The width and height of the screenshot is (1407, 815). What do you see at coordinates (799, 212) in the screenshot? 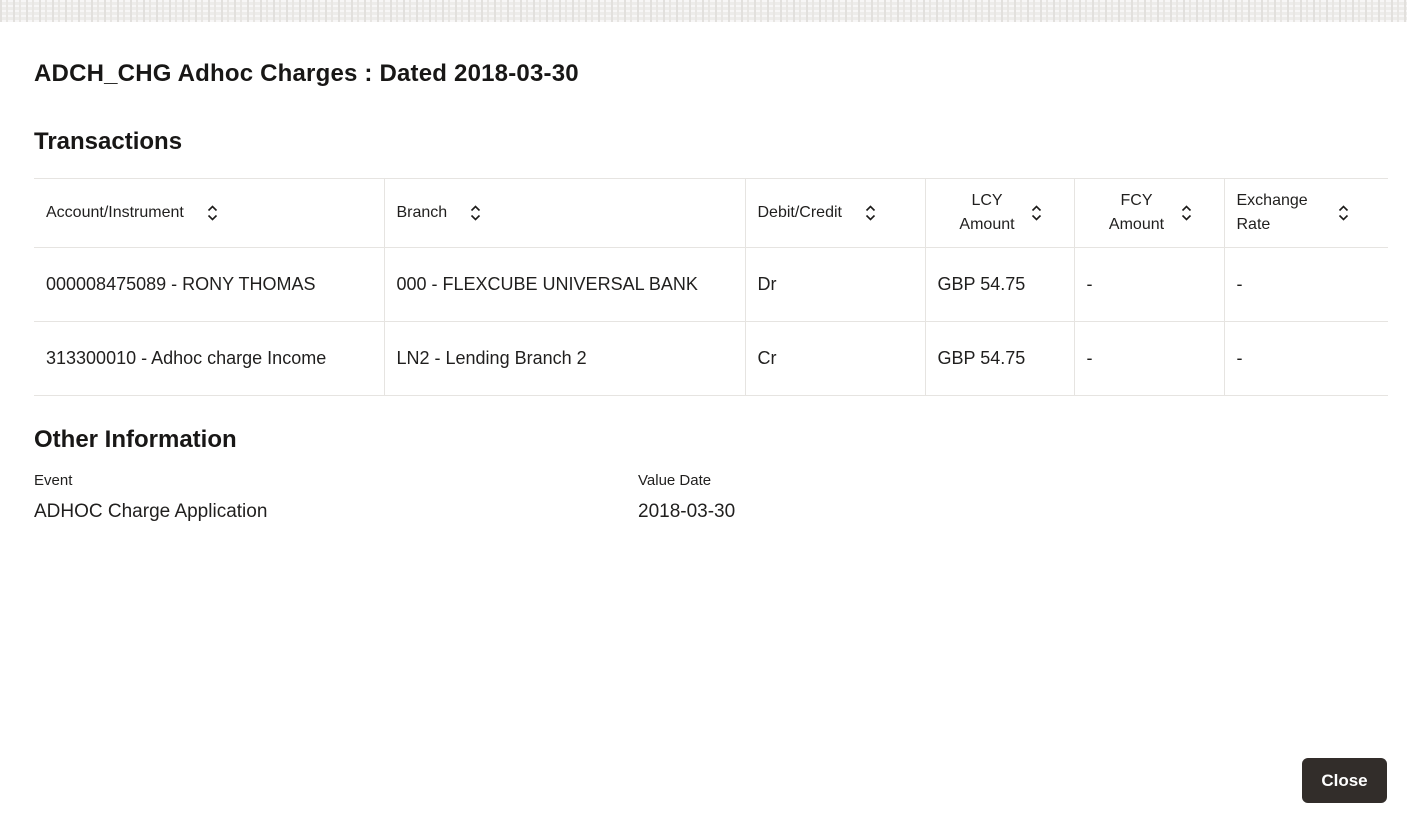
I see `column-header-label: Debit/Credit` at bounding box center [799, 212].